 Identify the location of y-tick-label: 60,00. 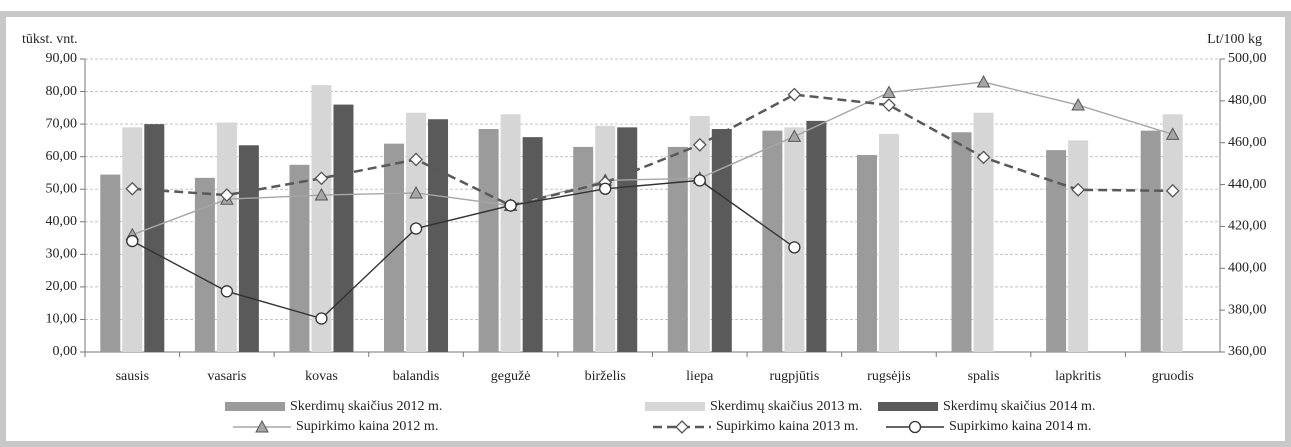
(62, 156).